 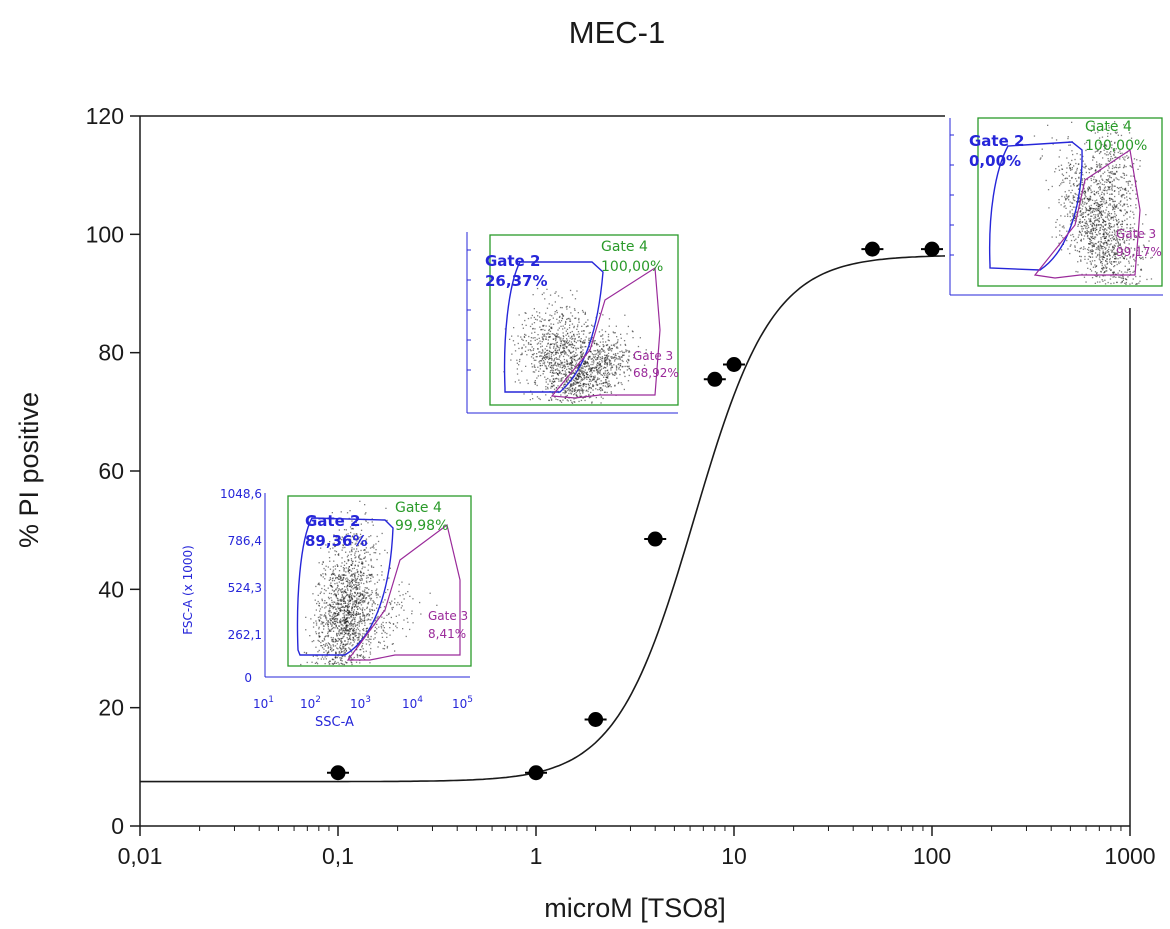 I want to click on gate-2-value: 0,00%, so click(x=995, y=161).